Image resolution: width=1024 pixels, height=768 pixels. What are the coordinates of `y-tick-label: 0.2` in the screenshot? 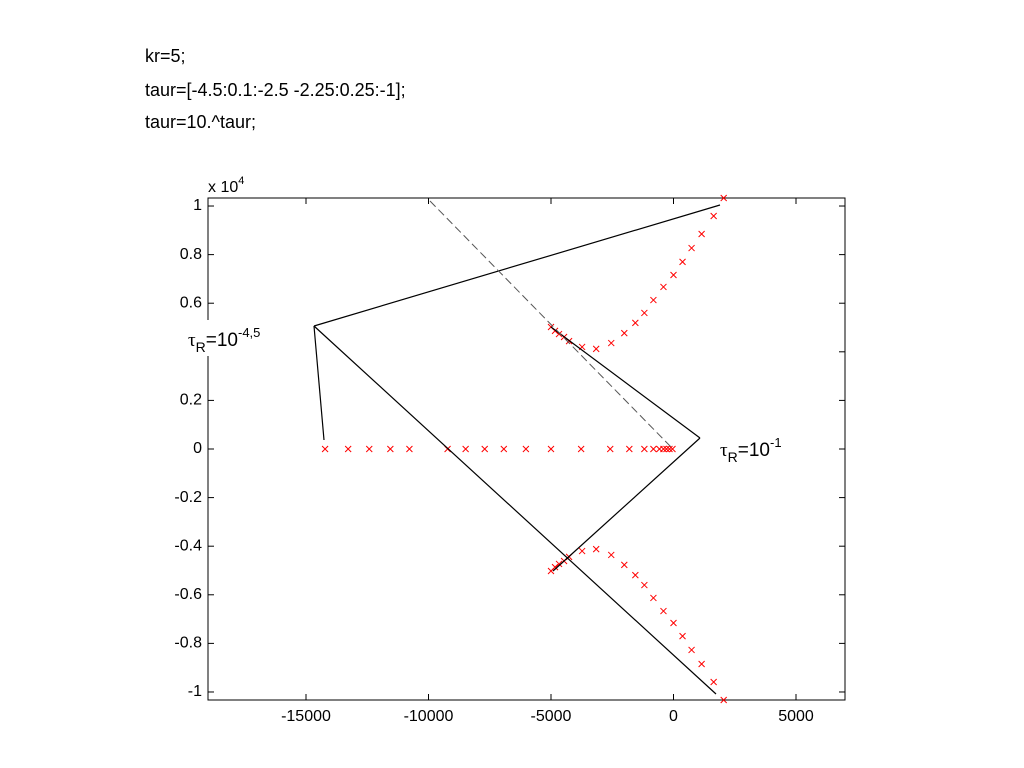 It's located at (191, 400).